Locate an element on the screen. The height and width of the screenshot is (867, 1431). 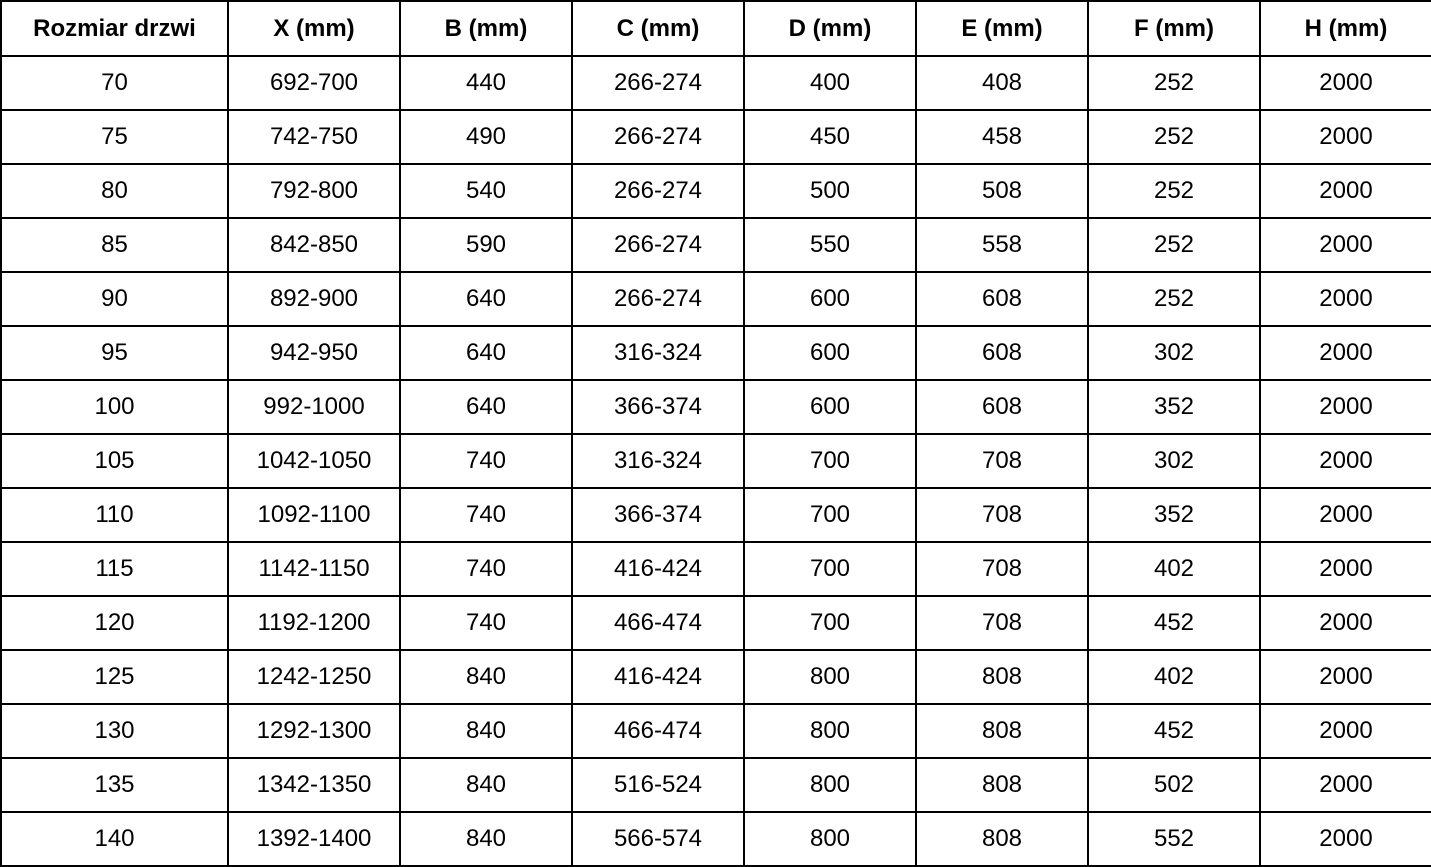
table-row: 140 1392-1400 840 566-574 800 808 552 2000 is located at coordinates (715, 839).